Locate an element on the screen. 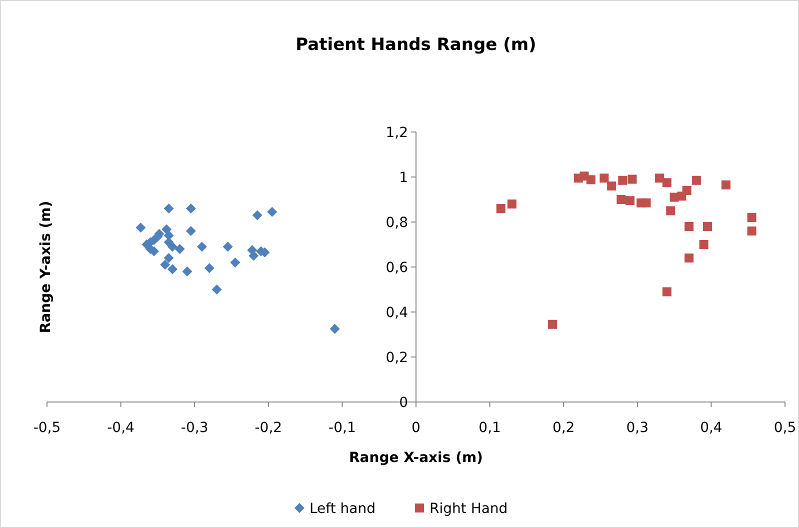  y-axis-title: Range Y-axis (m) is located at coordinates (46, 267).